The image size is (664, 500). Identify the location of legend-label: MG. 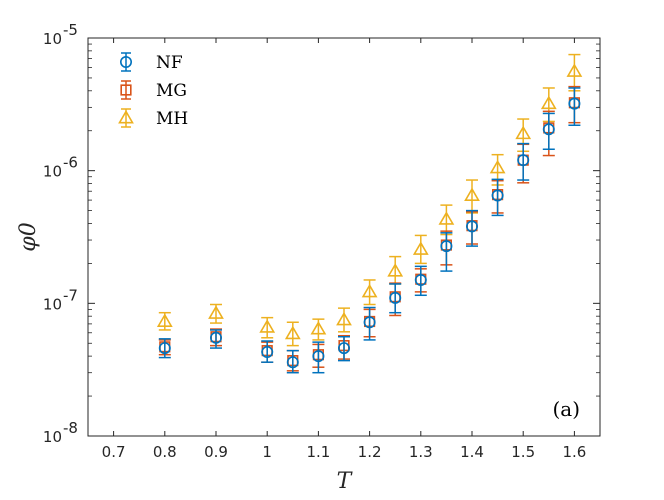
(171, 91).